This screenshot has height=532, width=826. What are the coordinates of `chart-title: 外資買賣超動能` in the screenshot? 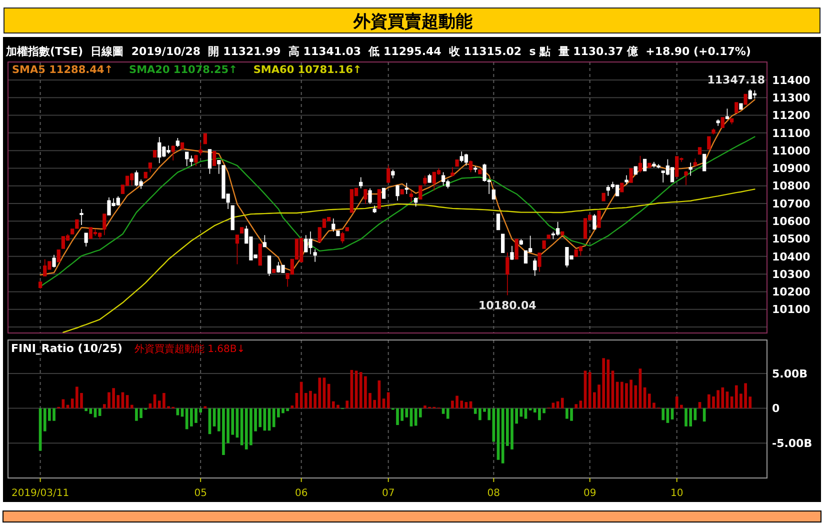 It's located at (412, 22).